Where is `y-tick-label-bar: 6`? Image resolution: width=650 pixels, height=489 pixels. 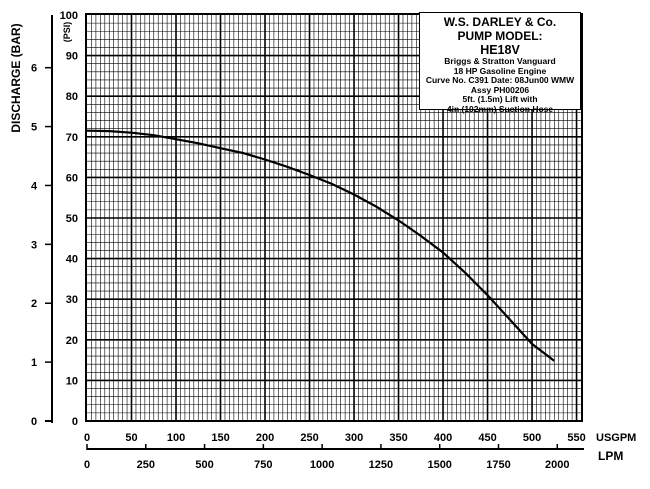
y-tick-label-bar: 6 is located at coordinates (34, 69).